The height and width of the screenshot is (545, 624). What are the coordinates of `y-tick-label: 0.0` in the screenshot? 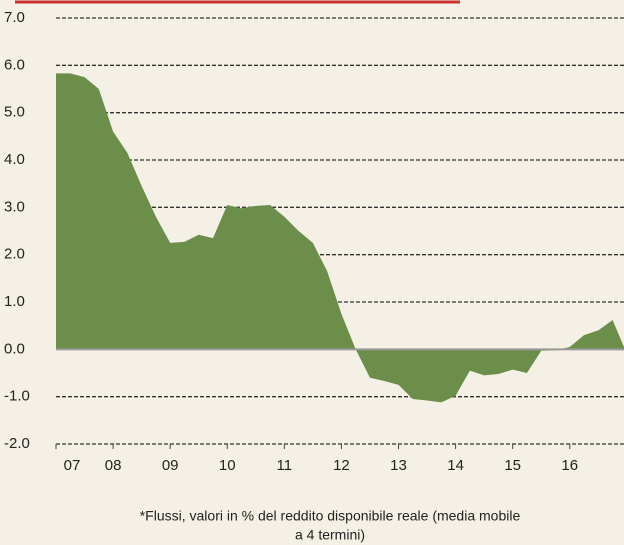 It's located at (14, 348).